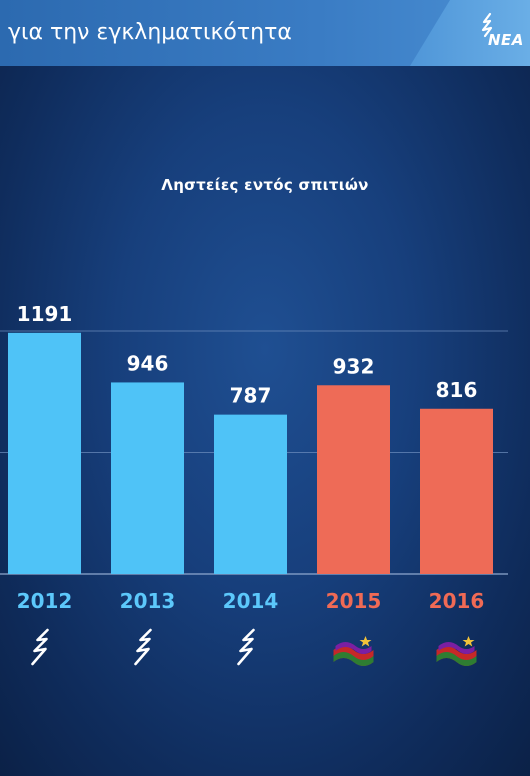 The height and width of the screenshot is (776, 530). I want to click on bar-2015, so click(353, 479).